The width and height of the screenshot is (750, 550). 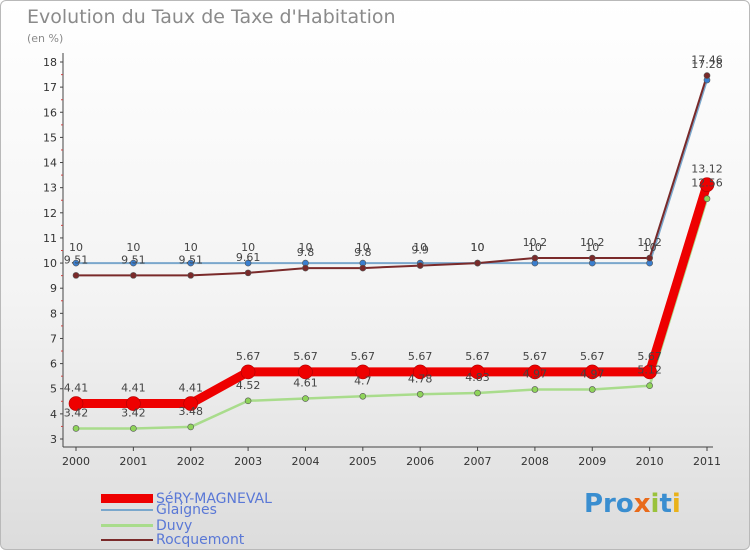 What do you see at coordinates (478, 461) in the screenshot?
I see `x-tick-label: 2007` at bounding box center [478, 461].